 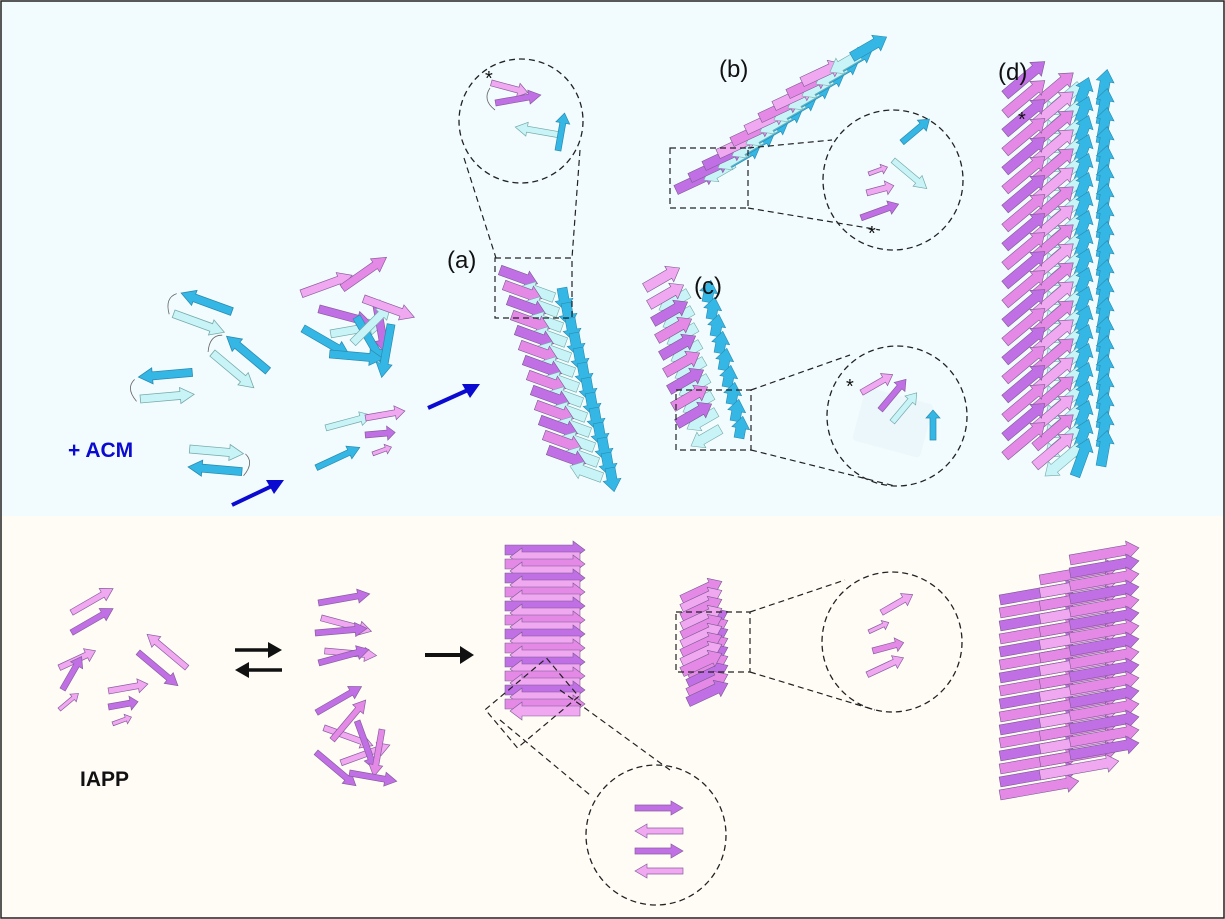 What do you see at coordinates (100, 450) in the screenshot?
I see `acm-label: + ACM` at bounding box center [100, 450].